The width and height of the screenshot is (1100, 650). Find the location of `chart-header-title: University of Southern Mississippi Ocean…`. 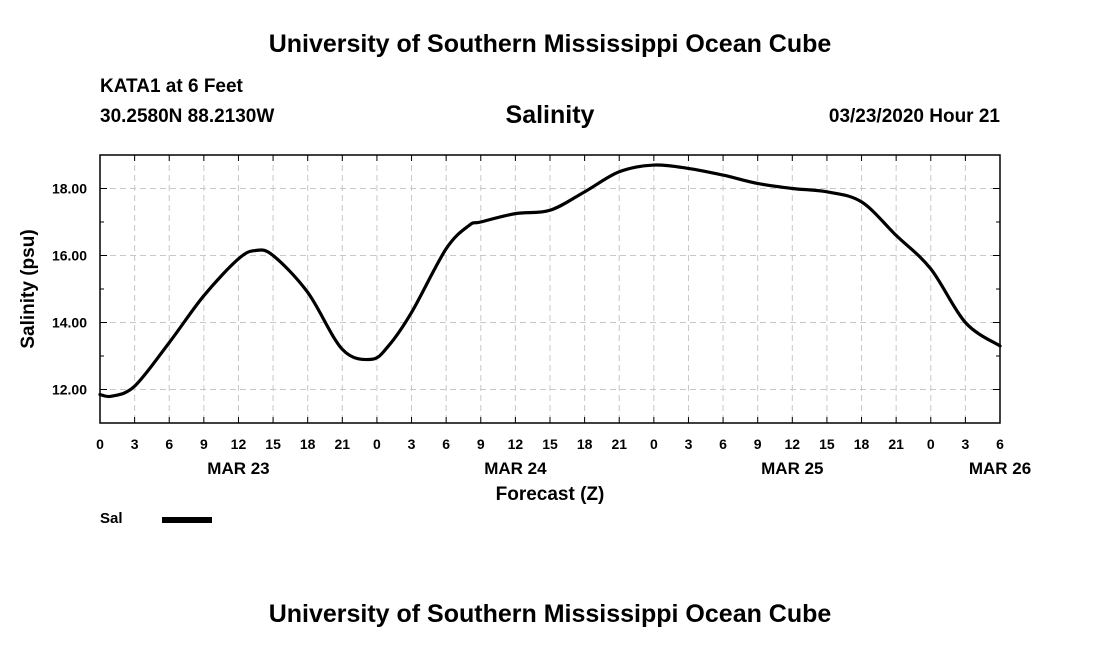

chart-header-title: University of Southern Mississippi Ocean… is located at coordinates (550, 44).